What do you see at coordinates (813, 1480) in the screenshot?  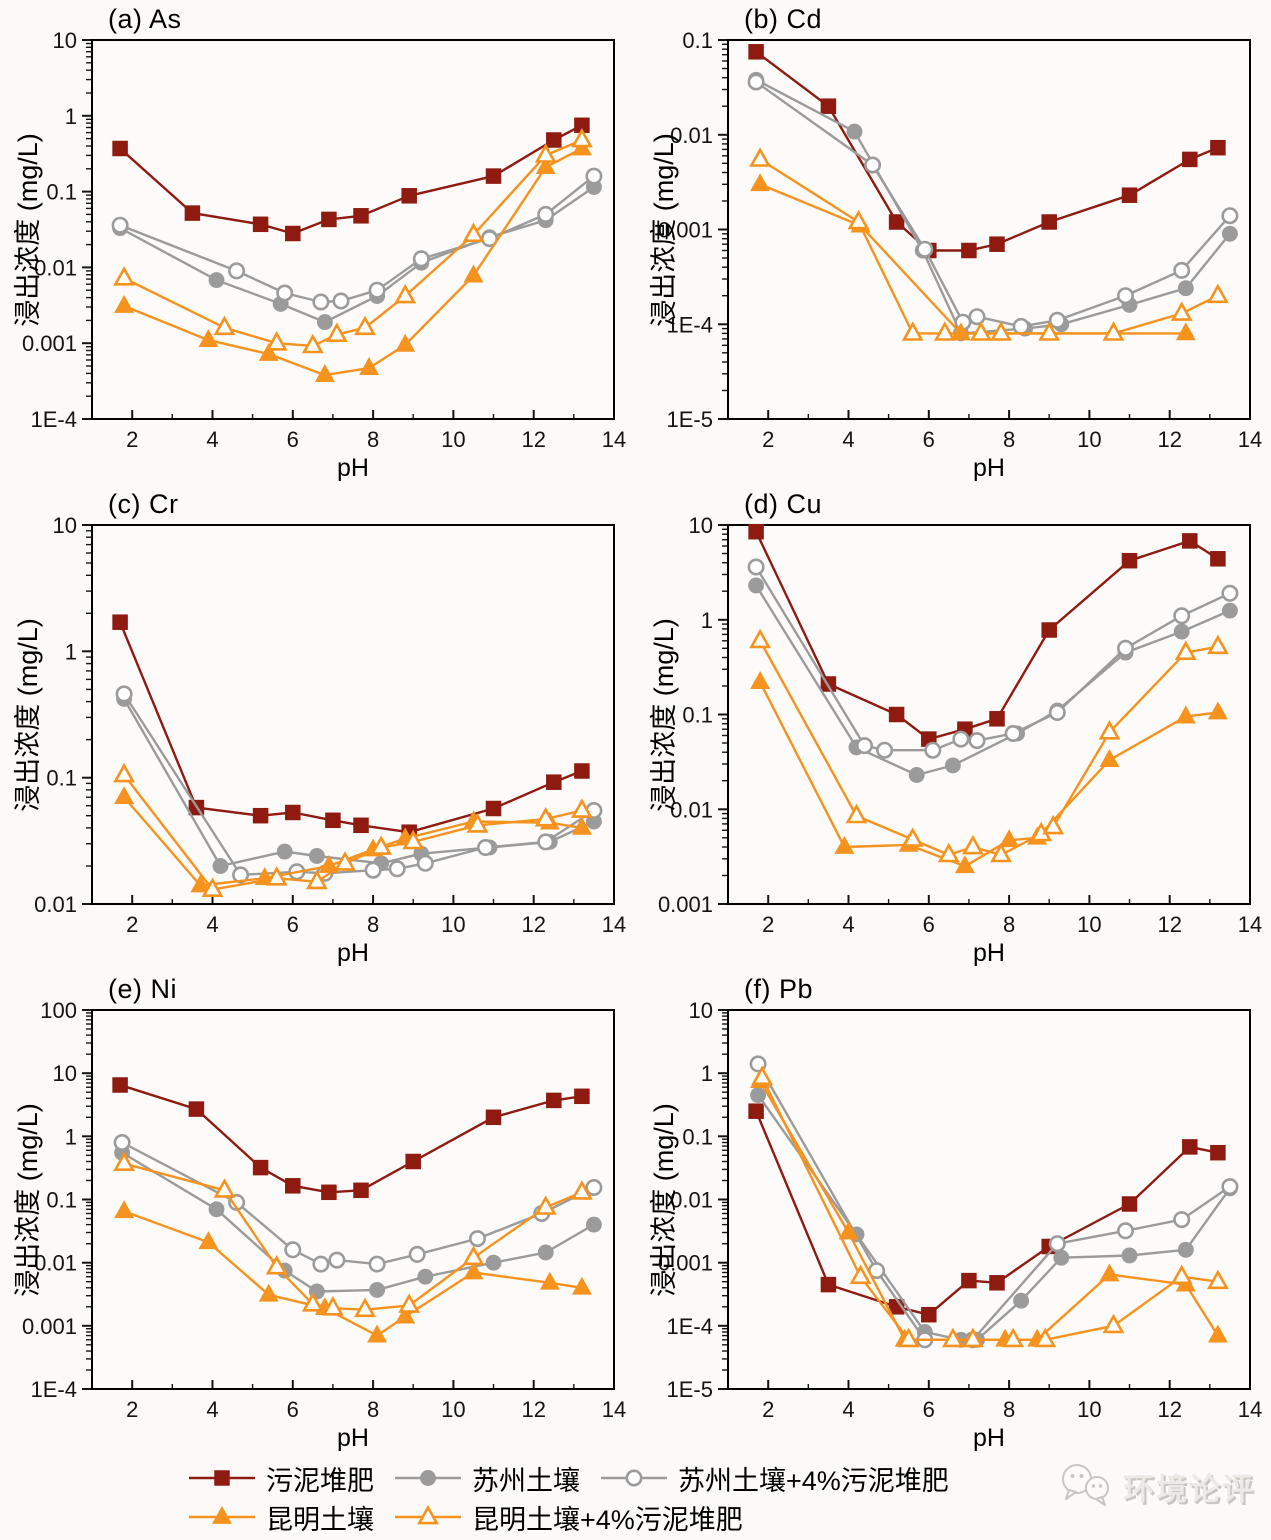 I see `legend-label-suzhou_soil_4pct: 苏州土壤+4%污泥堆肥` at bounding box center [813, 1480].